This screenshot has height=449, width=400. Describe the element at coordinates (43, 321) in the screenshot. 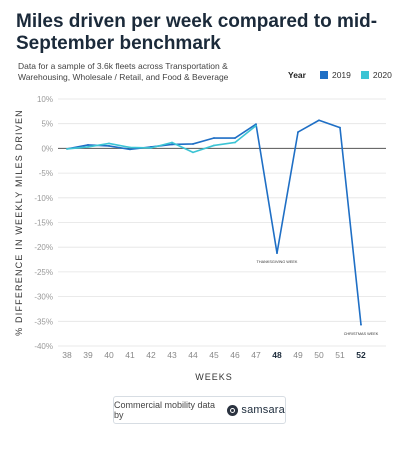

I see `y-tick-label: -35%` at that location.